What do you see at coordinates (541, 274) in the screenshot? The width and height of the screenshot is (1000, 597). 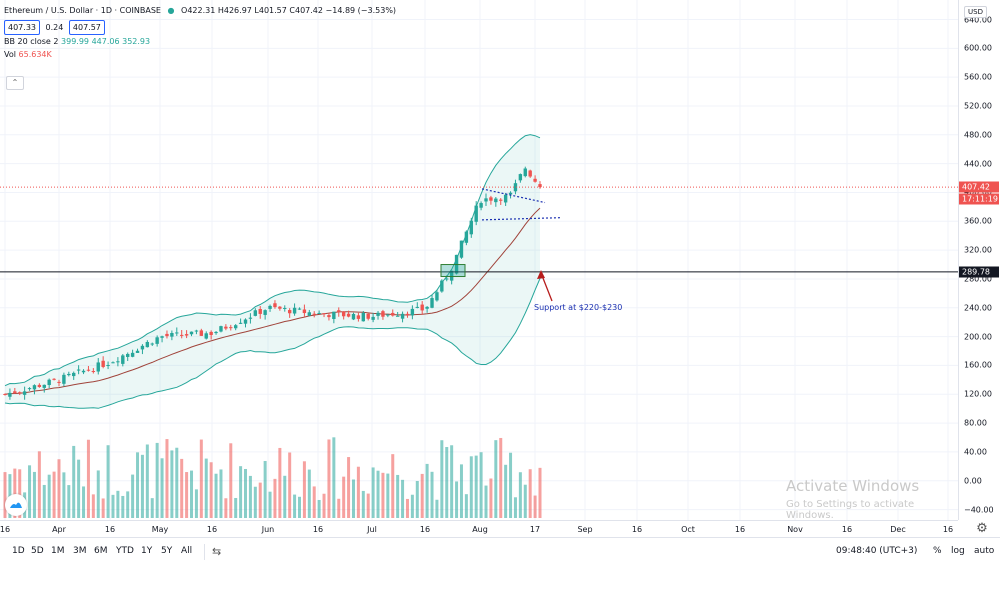 I see `annotation-arrow-head` at bounding box center [541, 274].